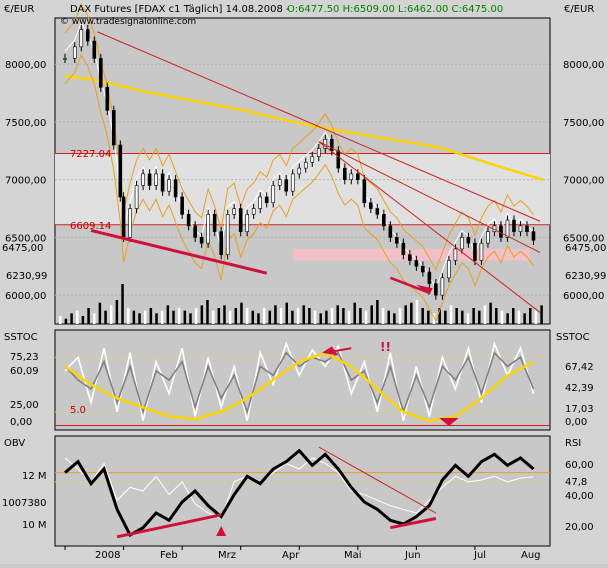 Image resolution: width=608 pixels, height=568 pixels. I want to click on sstoc-annotation: !!, so click(385, 347).